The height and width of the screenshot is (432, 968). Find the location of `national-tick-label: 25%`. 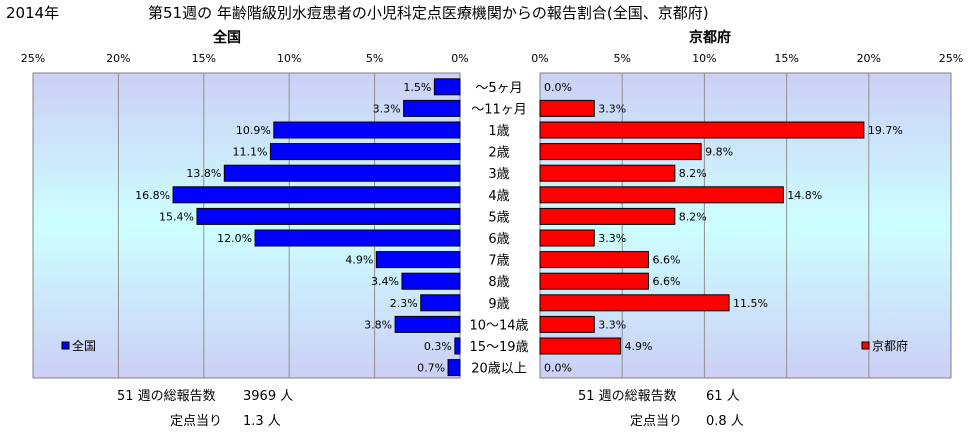

national-tick-label: 25% is located at coordinates (33, 58).